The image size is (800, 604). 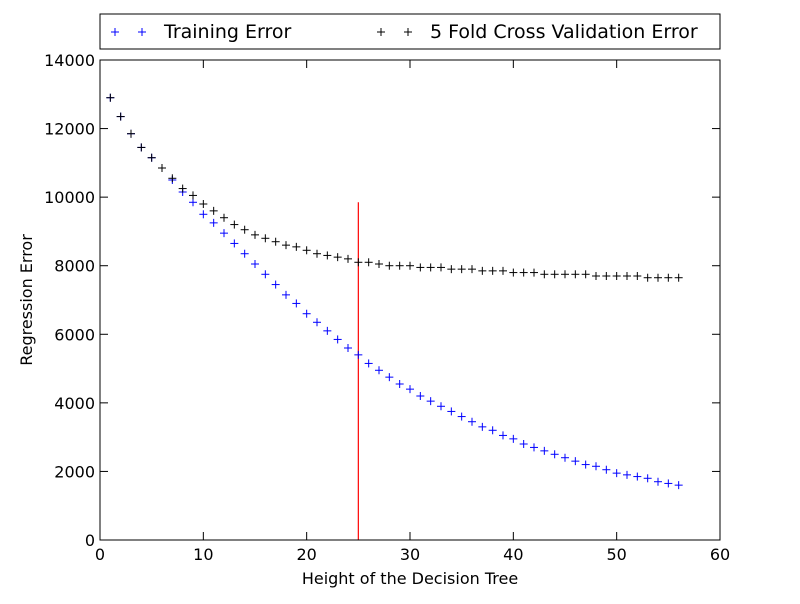 What do you see at coordinates (100, 554) in the screenshot?
I see `x-tick-label: 0` at bounding box center [100, 554].